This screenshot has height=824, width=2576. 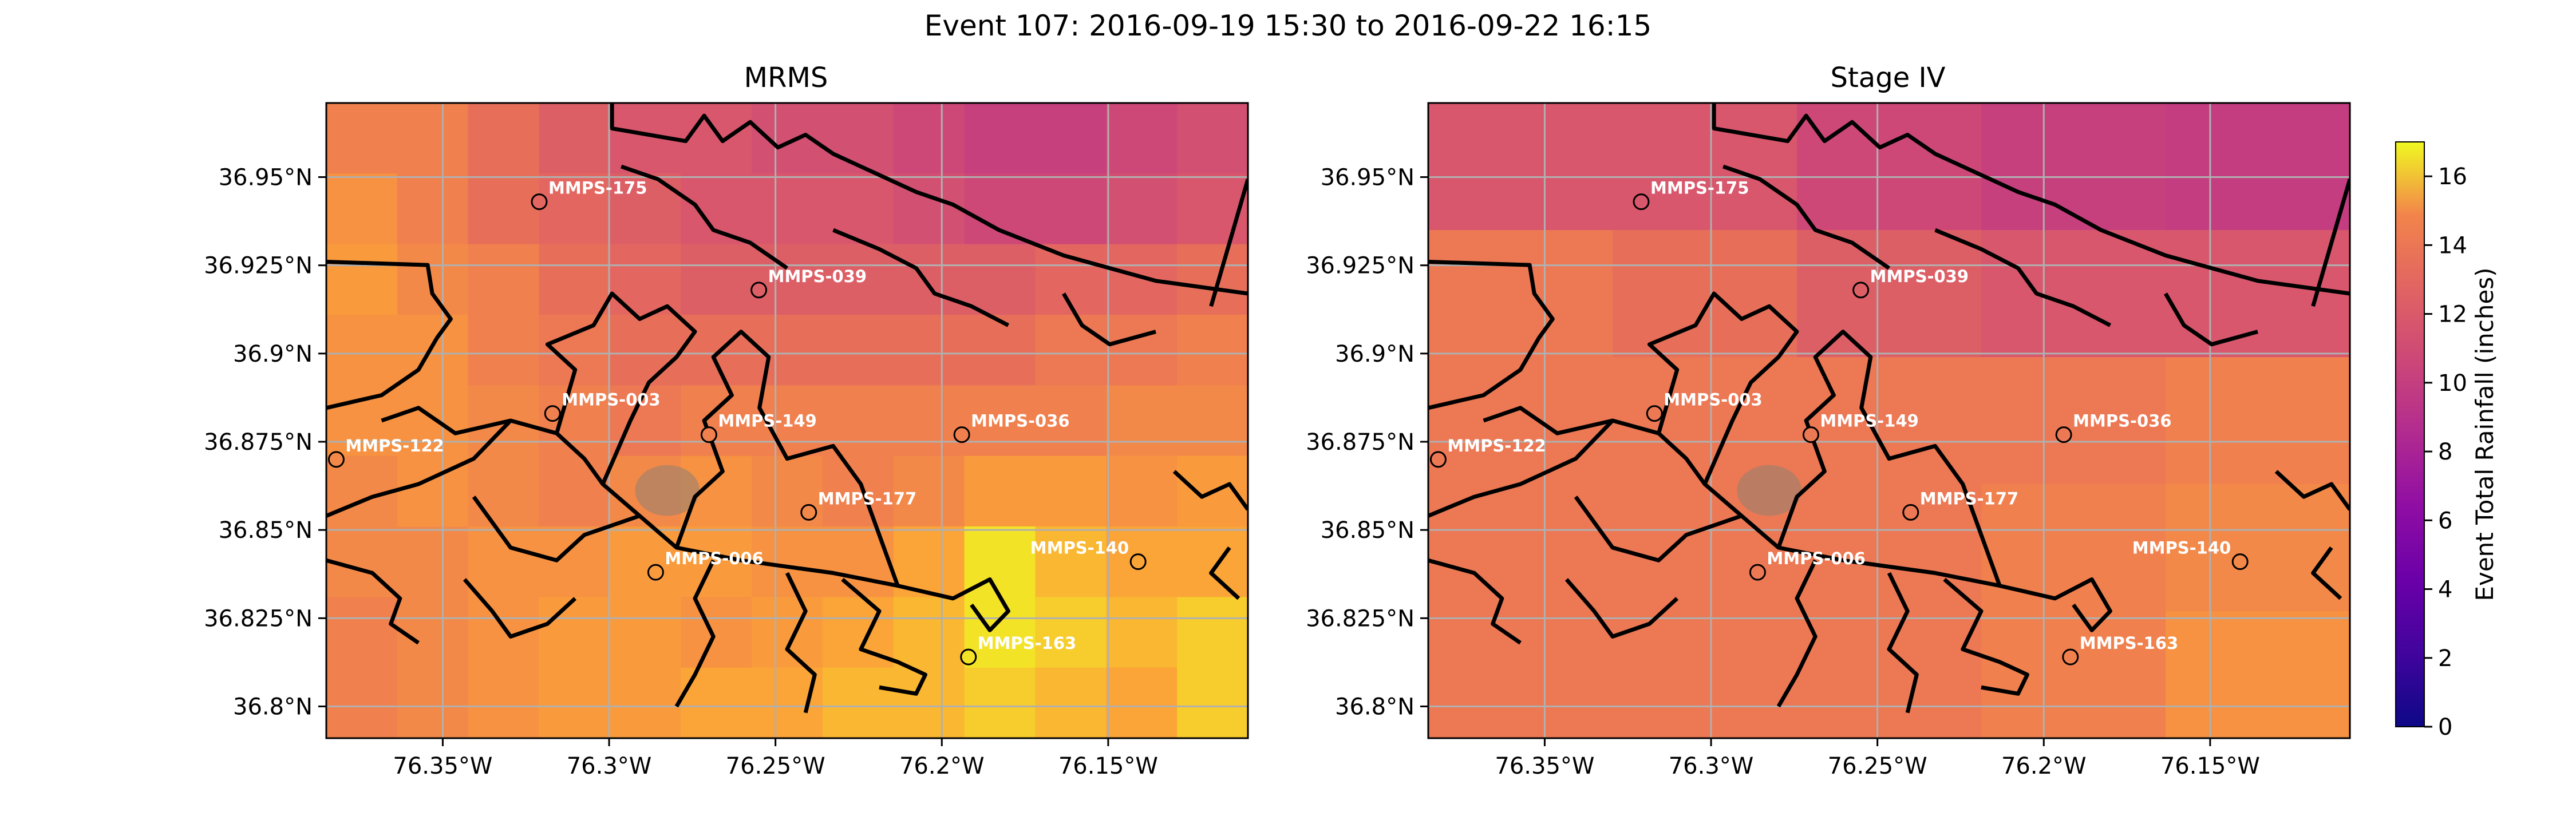 I want to click on x-tick-label: 76.25°W, so click(x=775, y=766).